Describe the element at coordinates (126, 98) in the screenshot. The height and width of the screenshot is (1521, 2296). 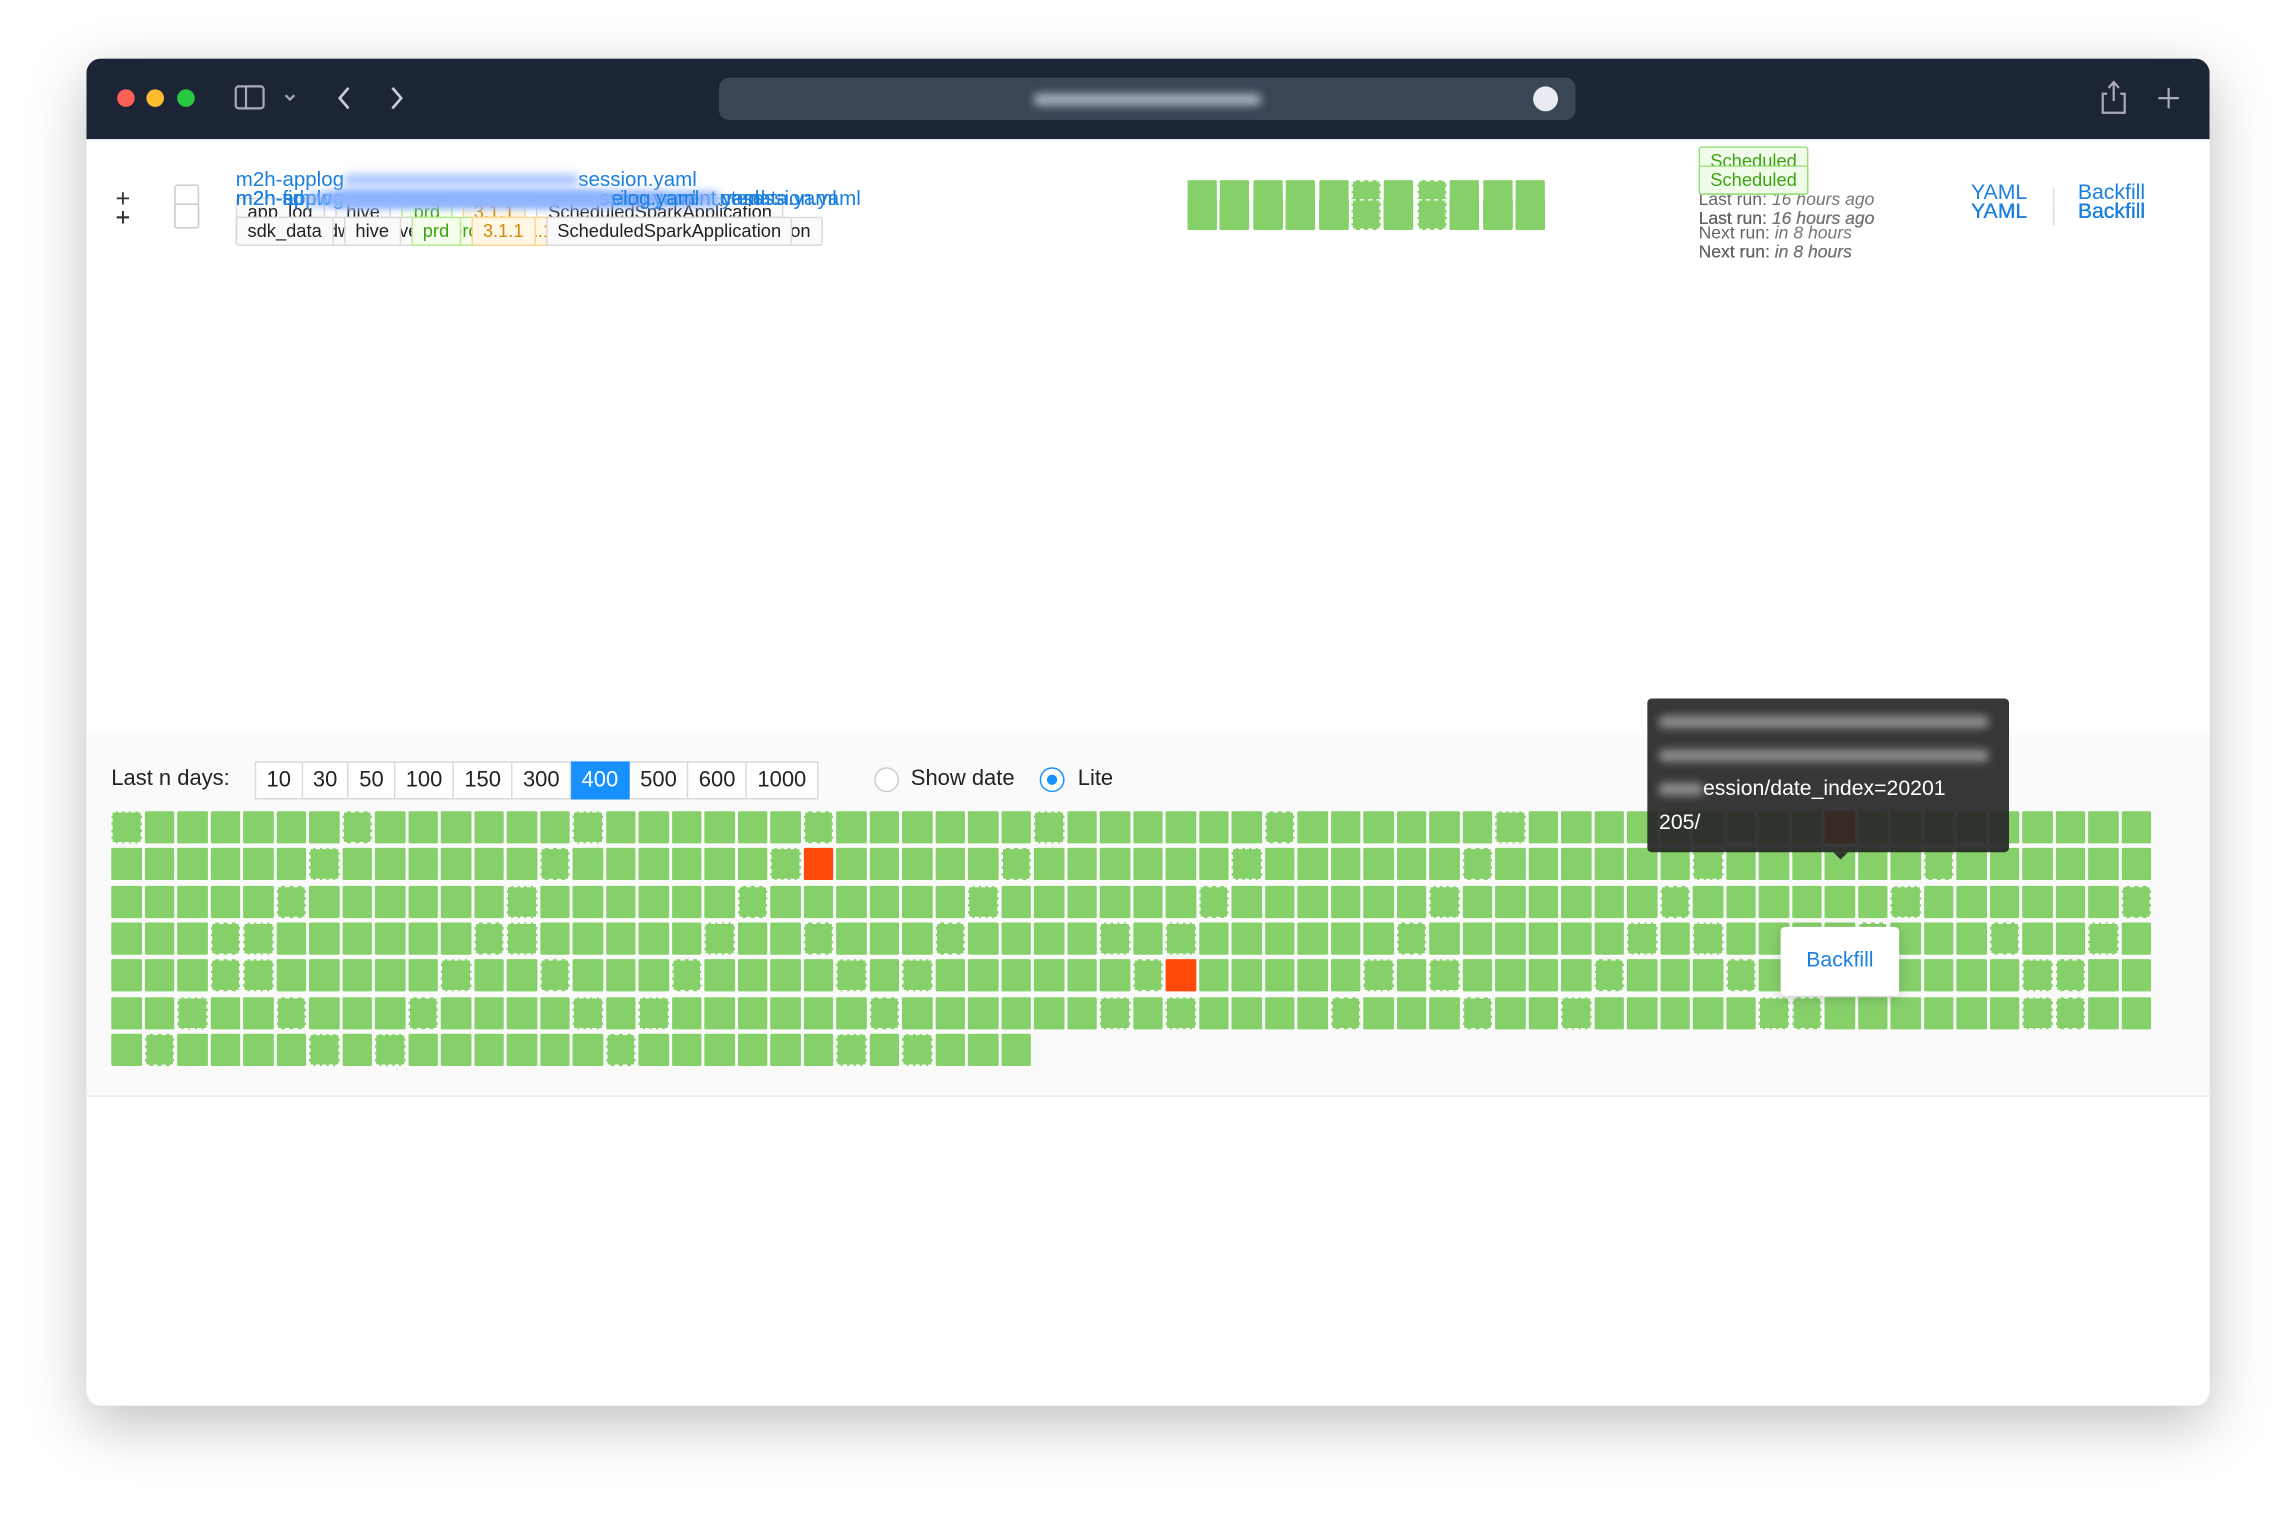
I see `close-button` at that location.